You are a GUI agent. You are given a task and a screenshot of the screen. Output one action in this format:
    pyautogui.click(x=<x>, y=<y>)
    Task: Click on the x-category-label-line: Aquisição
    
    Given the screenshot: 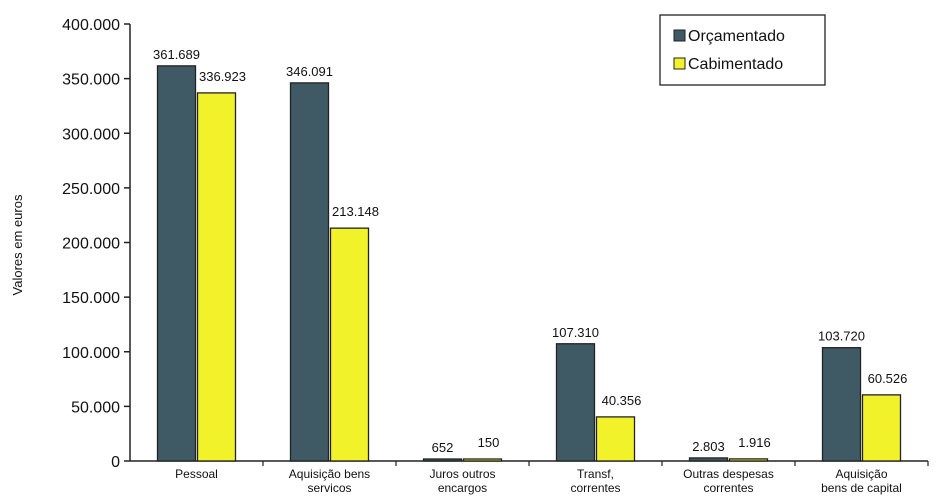 What is the action you would take?
    pyautogui.click(x=861, y=474)
    